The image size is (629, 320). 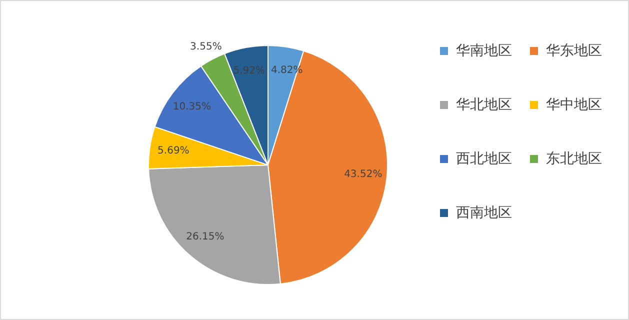 What do you see at coordinates (574, 105) in the screenshot?
I see `legend-label: 华中地区` at bounding box center [574, 105].